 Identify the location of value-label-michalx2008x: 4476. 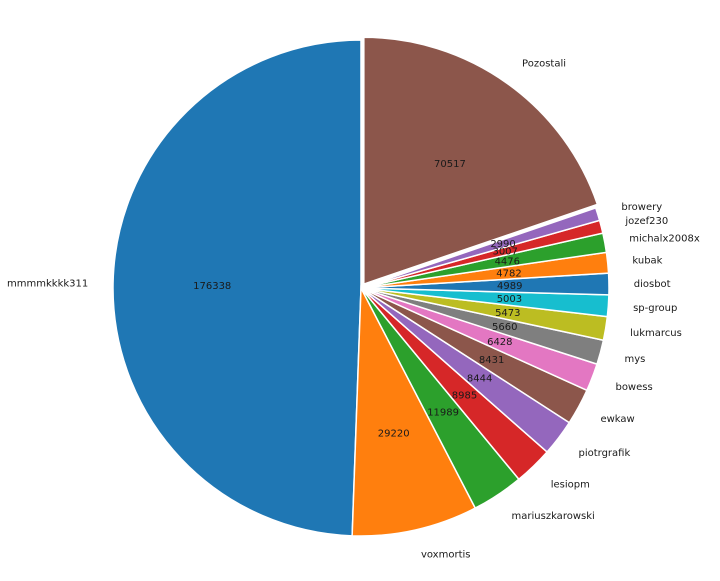
(507, 261).